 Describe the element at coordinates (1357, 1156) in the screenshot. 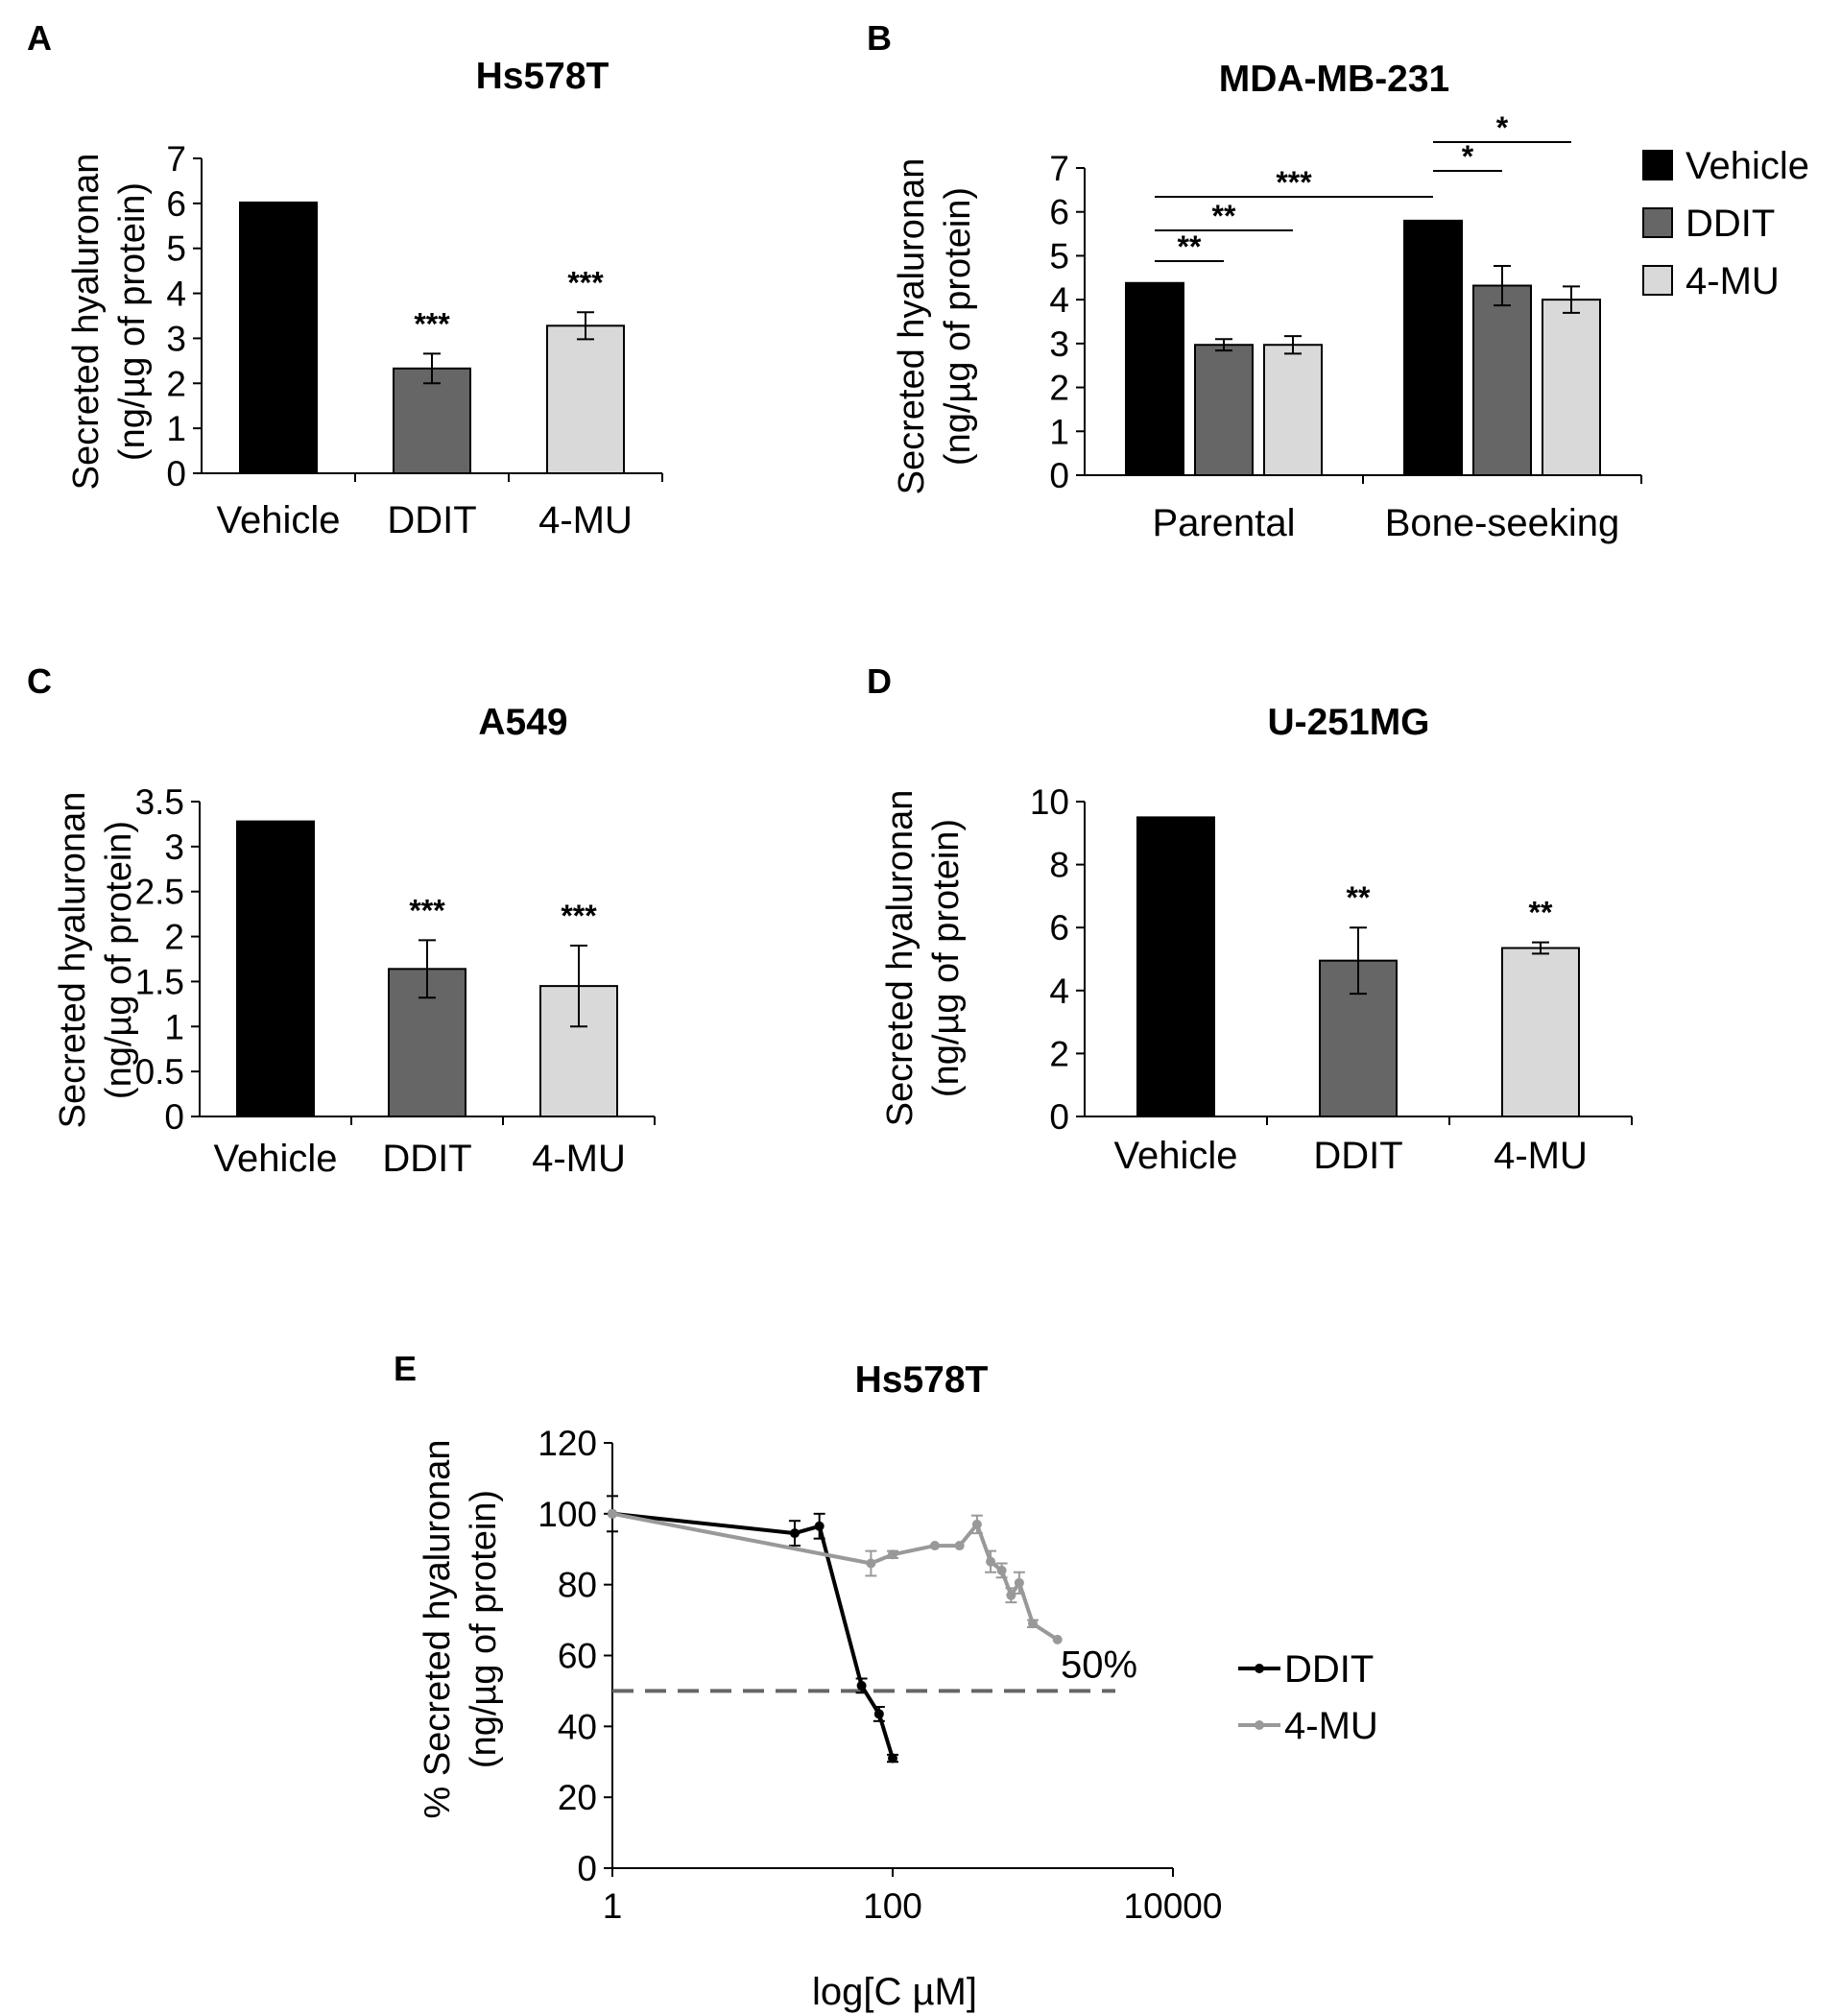

I see `panel-d-category-label: DDIT` at that location.